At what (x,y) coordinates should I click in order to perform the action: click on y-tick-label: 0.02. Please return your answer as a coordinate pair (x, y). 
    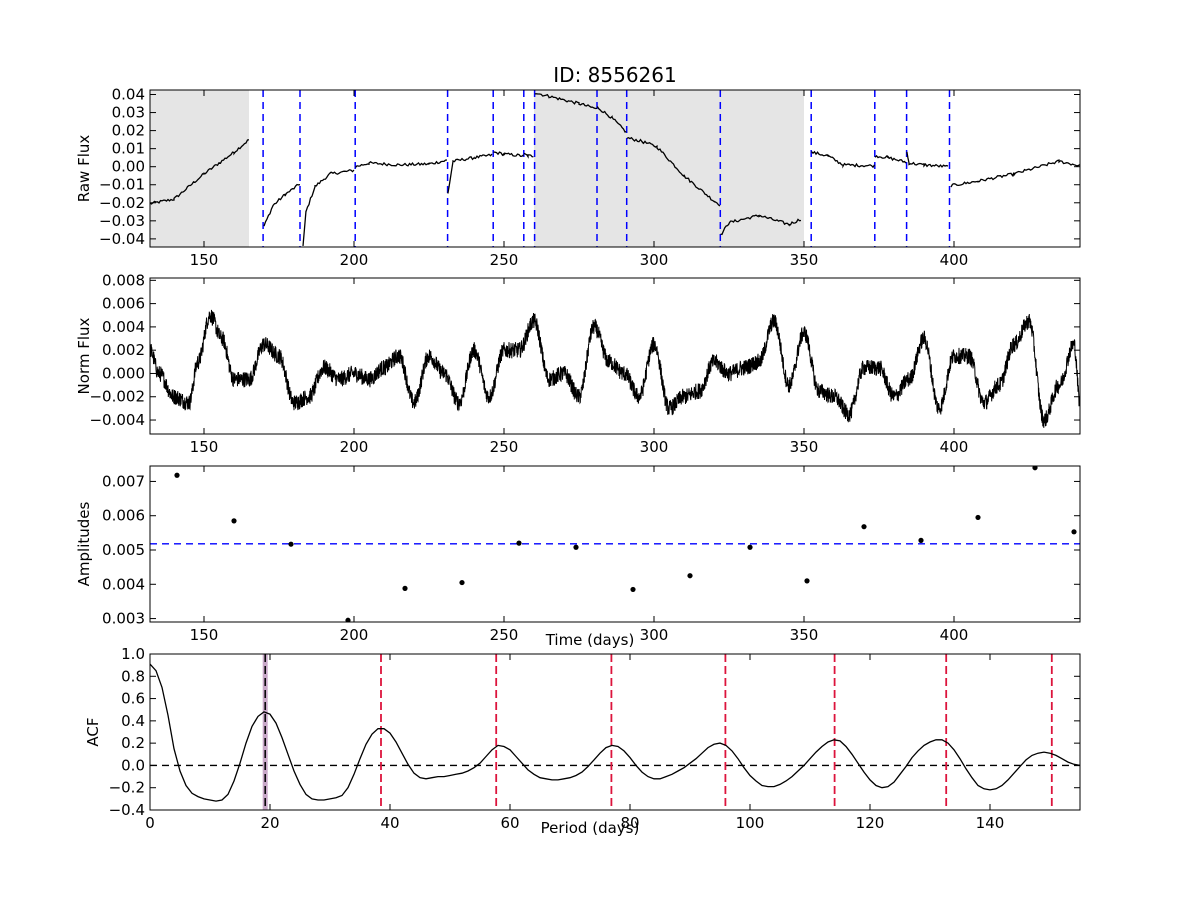
    Looking at the image, I should click on (128, 131).